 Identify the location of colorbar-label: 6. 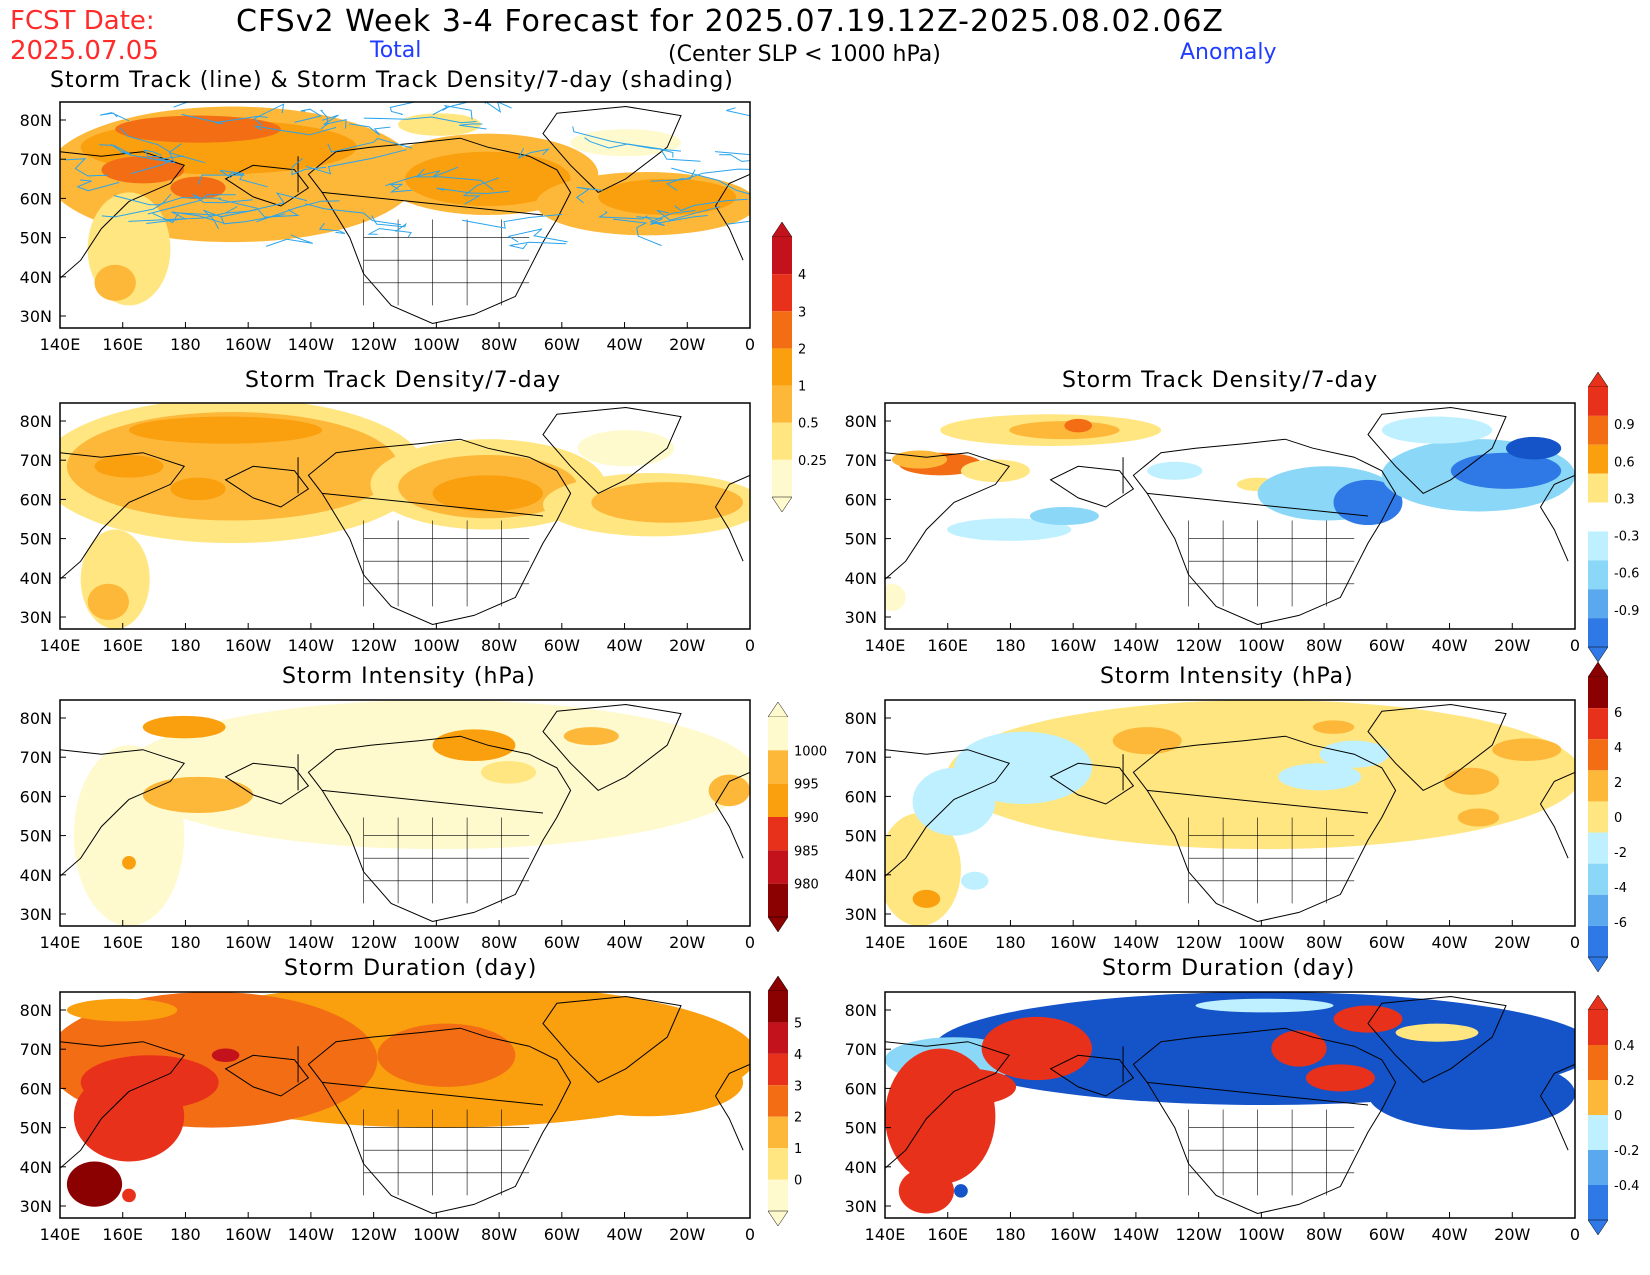
(1618, 713).